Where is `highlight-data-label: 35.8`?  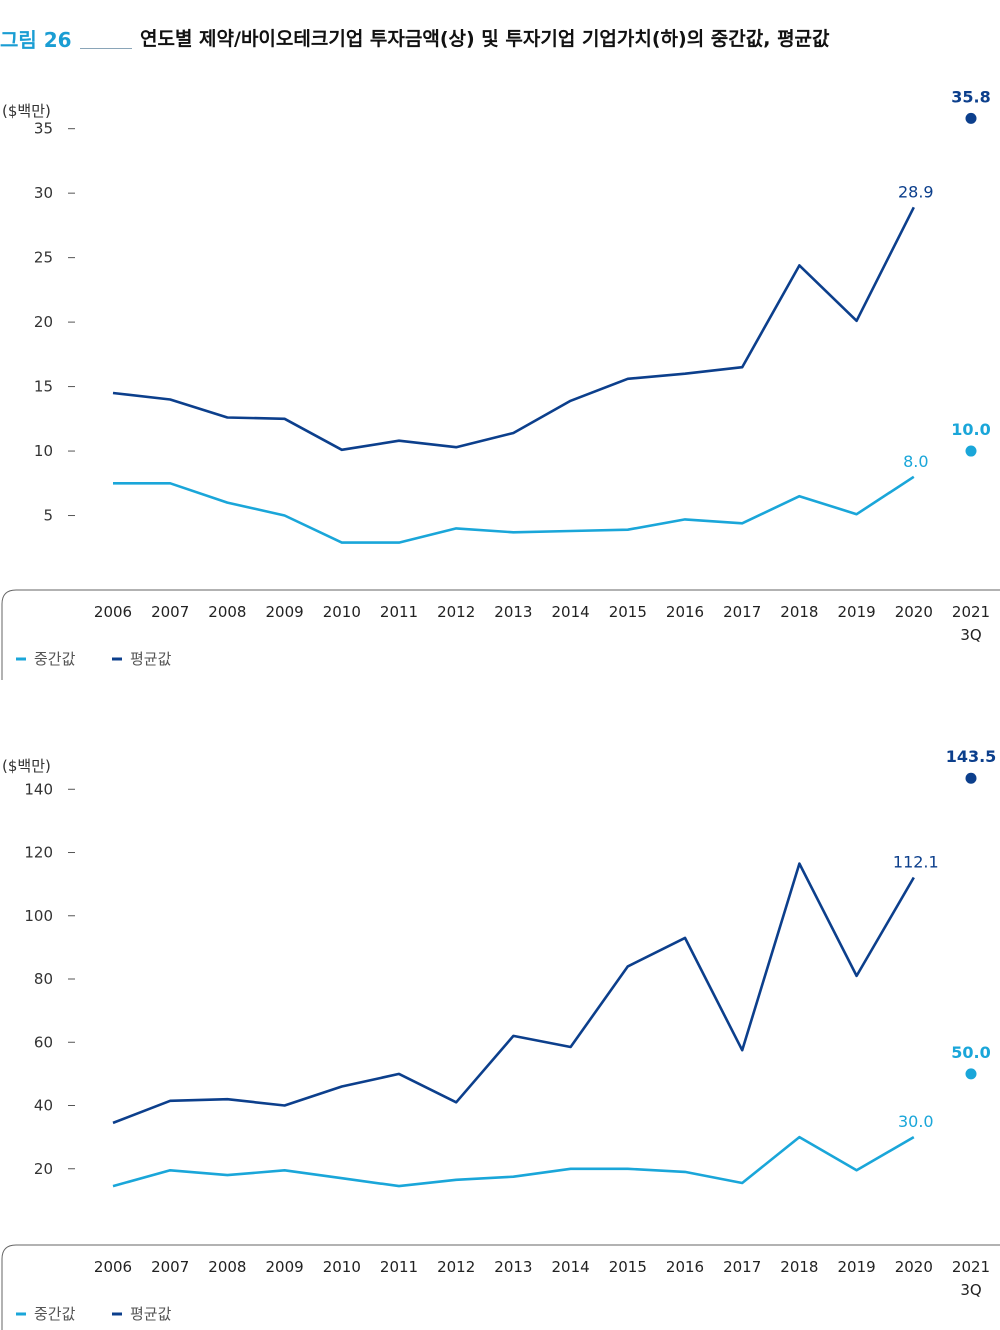 highlight-data-label: 35.8 is located at coordinates (970, 98).